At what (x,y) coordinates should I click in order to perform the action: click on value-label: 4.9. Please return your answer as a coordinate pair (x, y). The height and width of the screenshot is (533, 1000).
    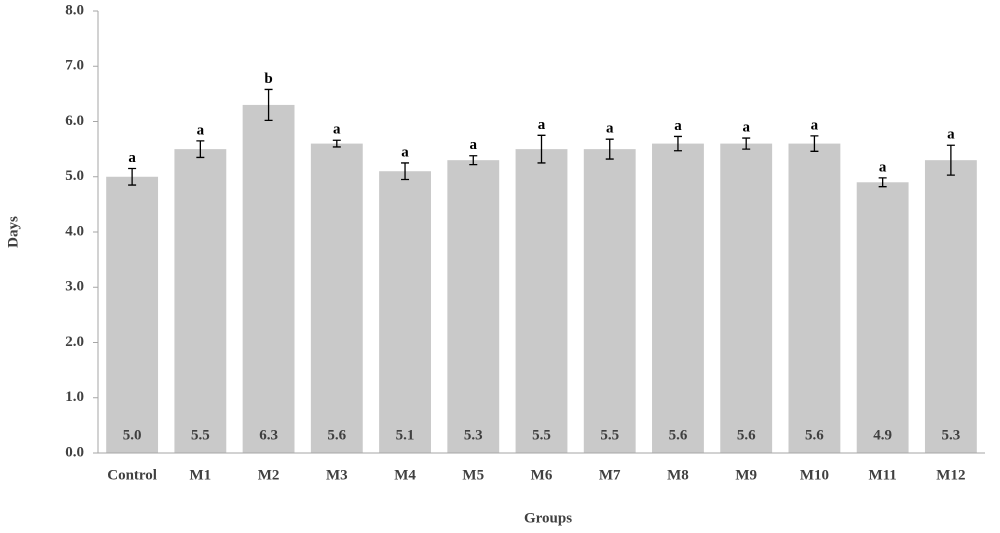
    Looking at the image, I should click on (882, 435).